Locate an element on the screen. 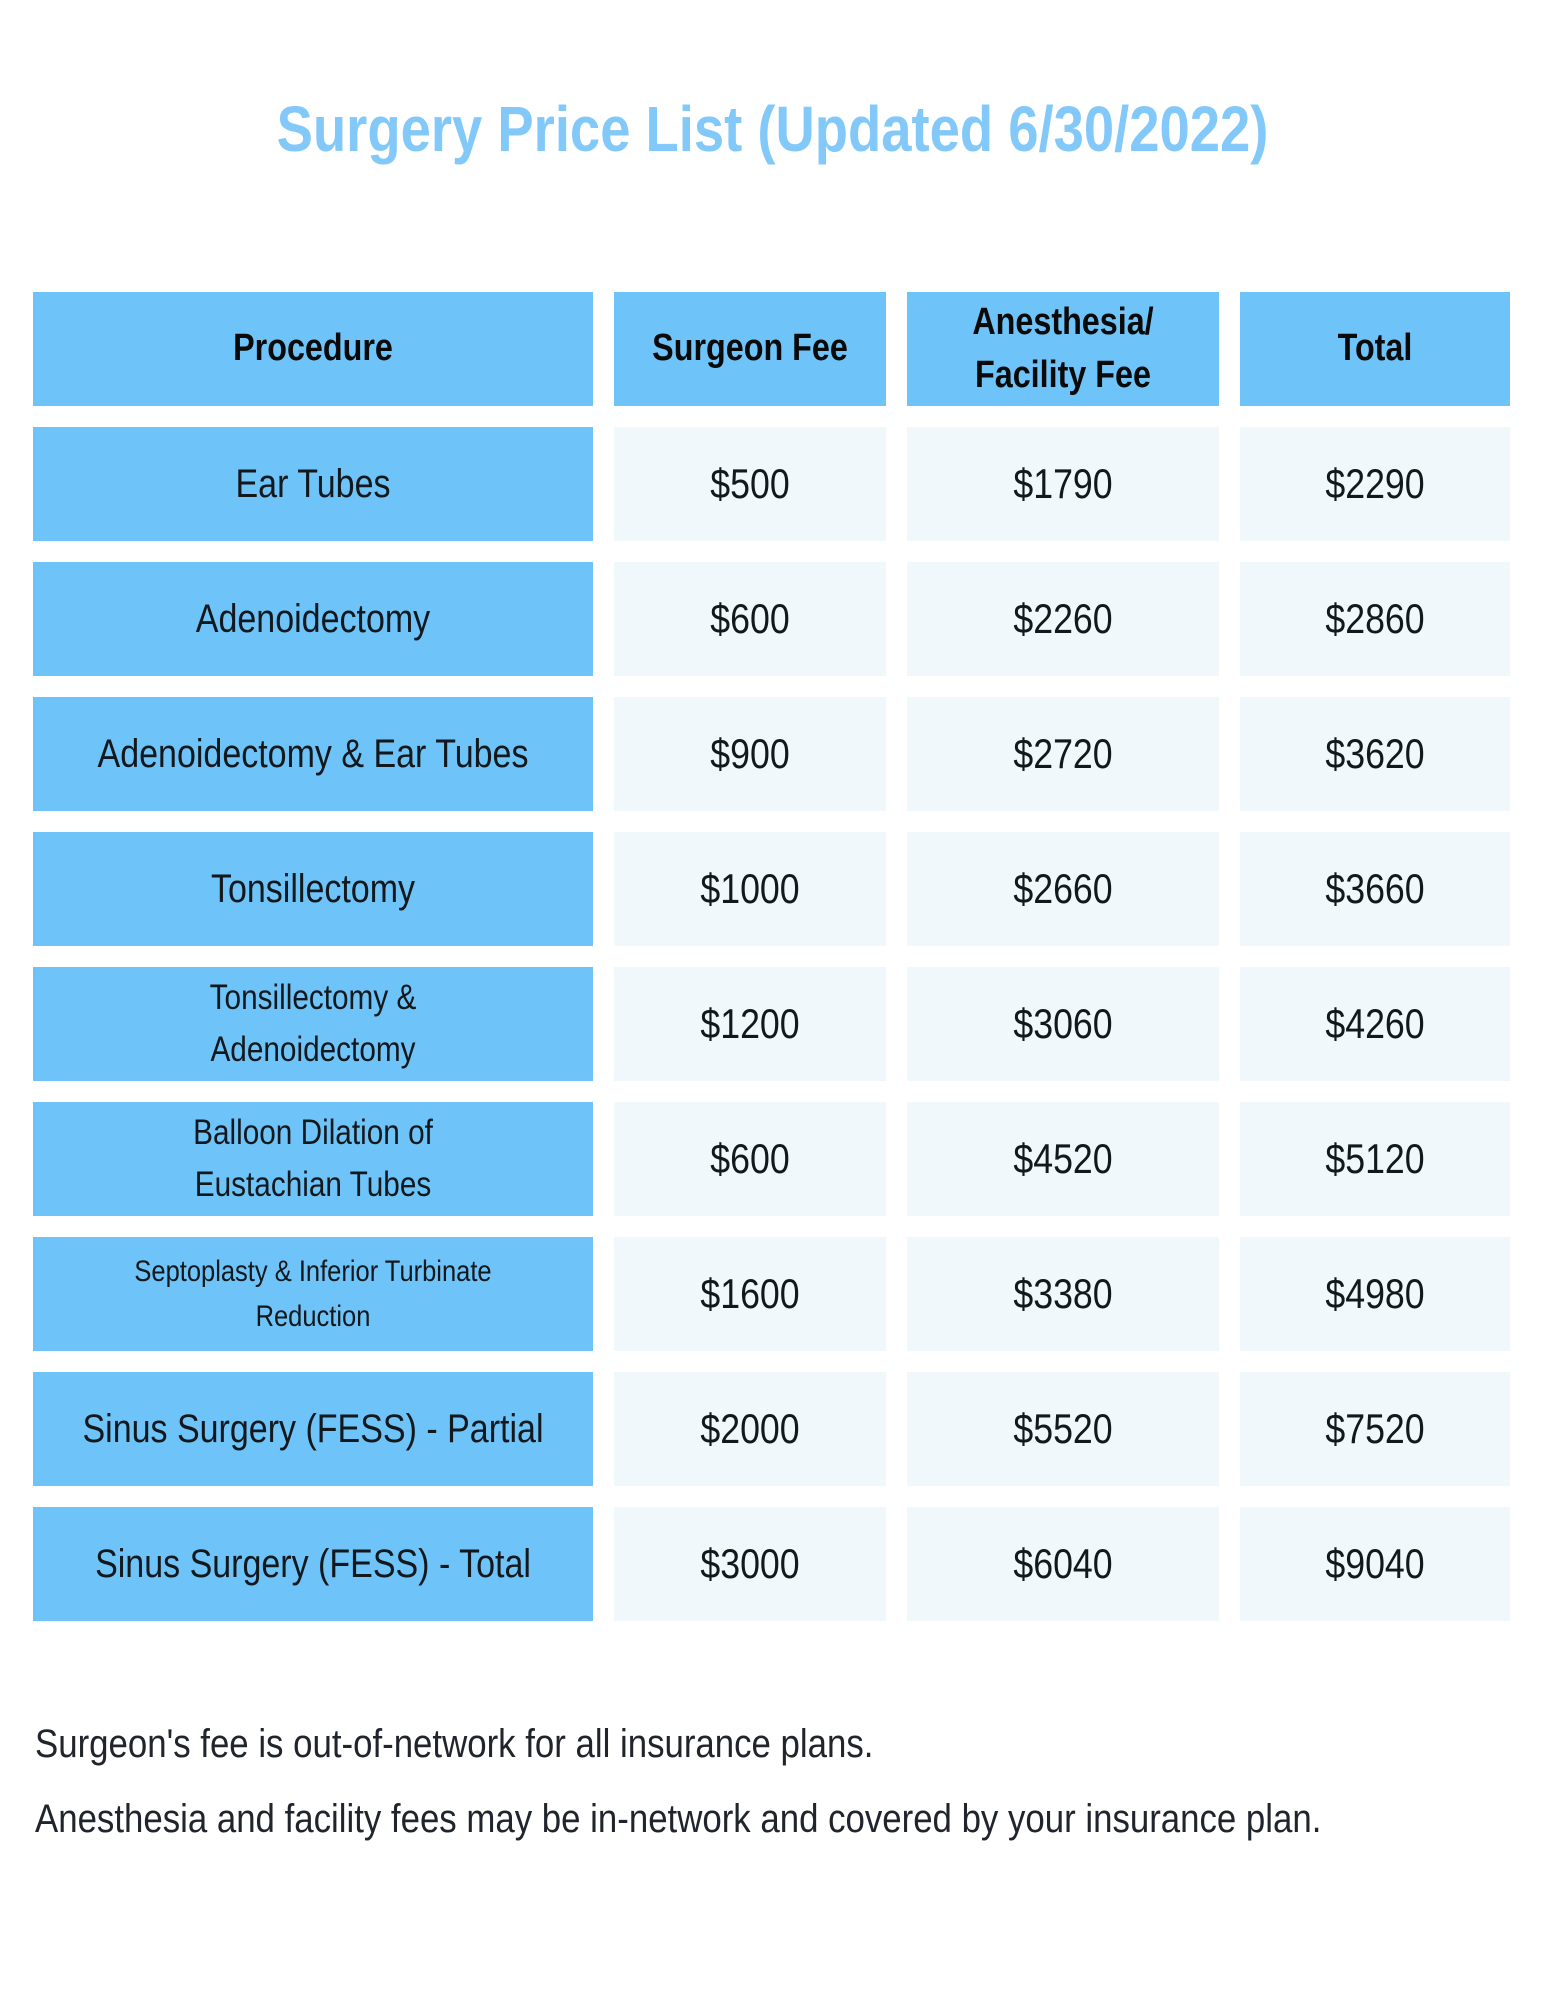  anesthesia-facility-fee-cell: $5520 is located at coordinates (1063, 1429).